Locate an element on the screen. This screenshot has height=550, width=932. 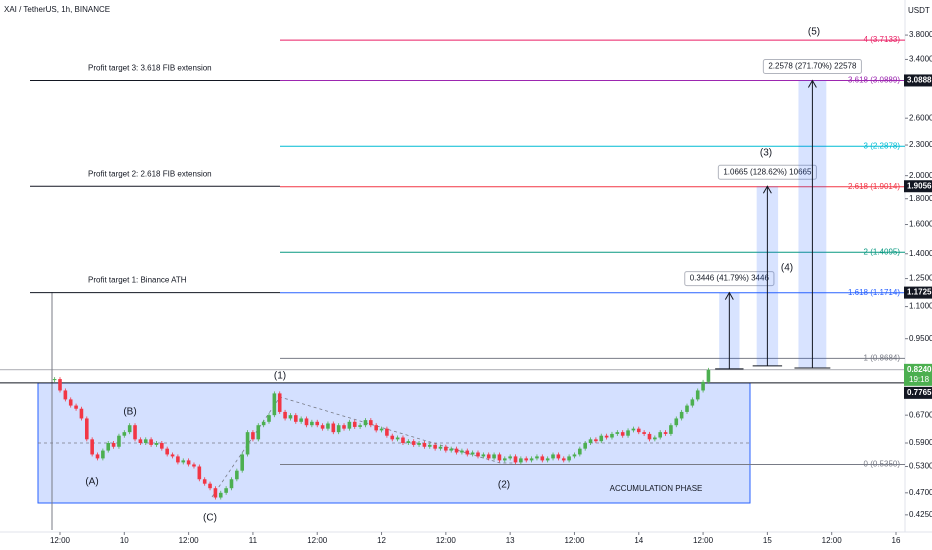
wave-label: (3) is located at coordinates (766, 153).